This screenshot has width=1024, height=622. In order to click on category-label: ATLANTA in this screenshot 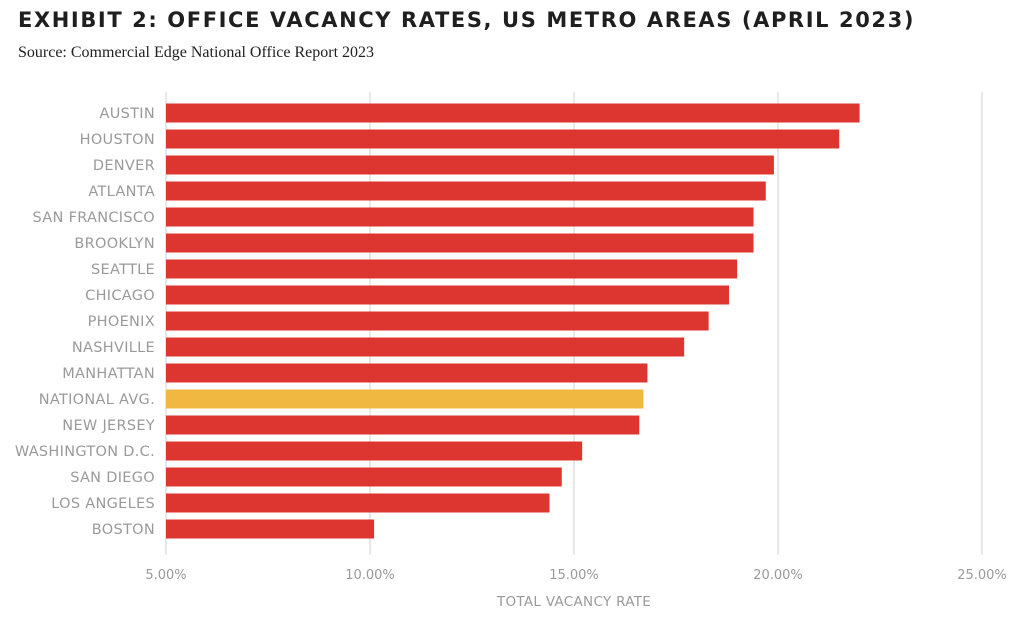, I will do `click(121, 192)`.